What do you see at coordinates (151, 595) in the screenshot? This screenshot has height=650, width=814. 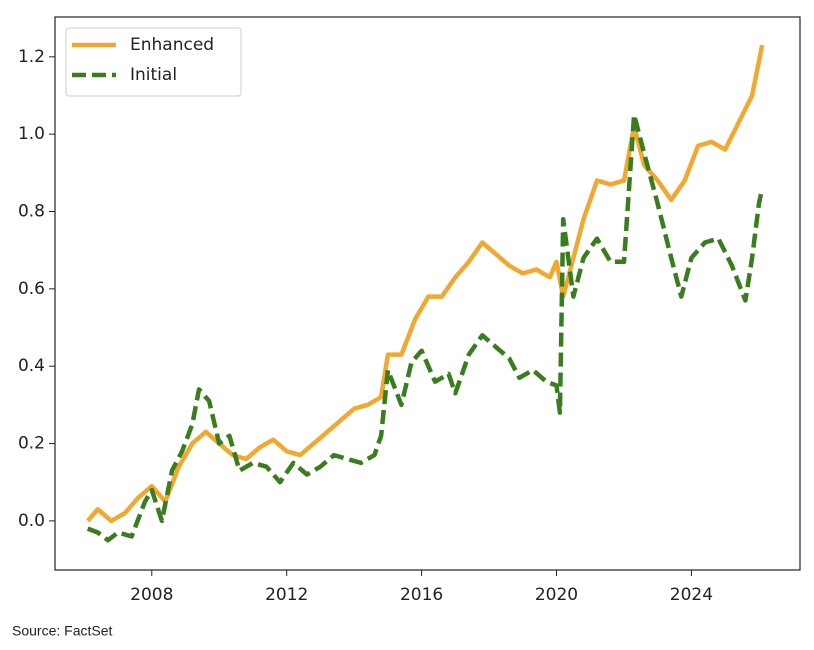 I see `x-tick-label: 2008` at bounding box center [151, 595].